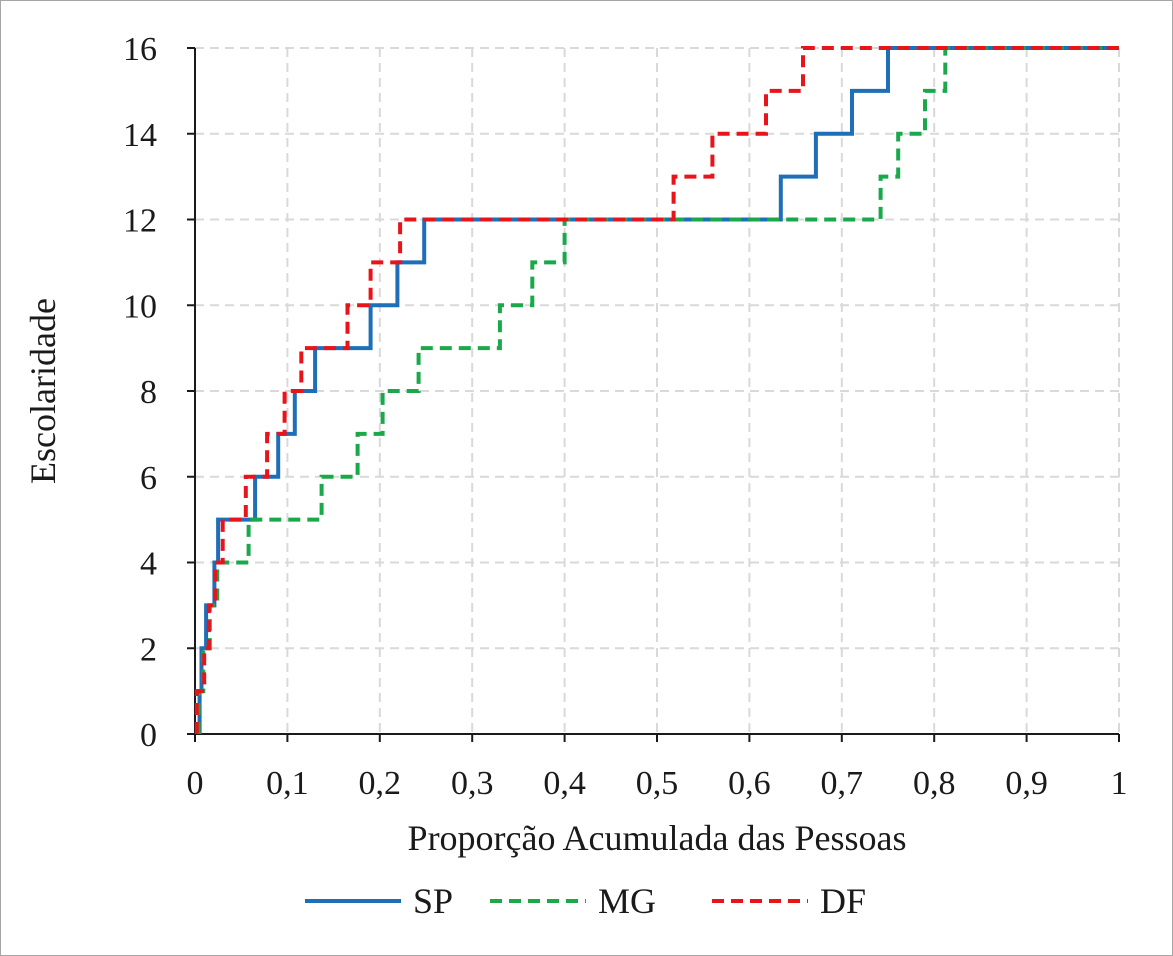  I want to click on y-tick-label: 8, so click(148, 392).